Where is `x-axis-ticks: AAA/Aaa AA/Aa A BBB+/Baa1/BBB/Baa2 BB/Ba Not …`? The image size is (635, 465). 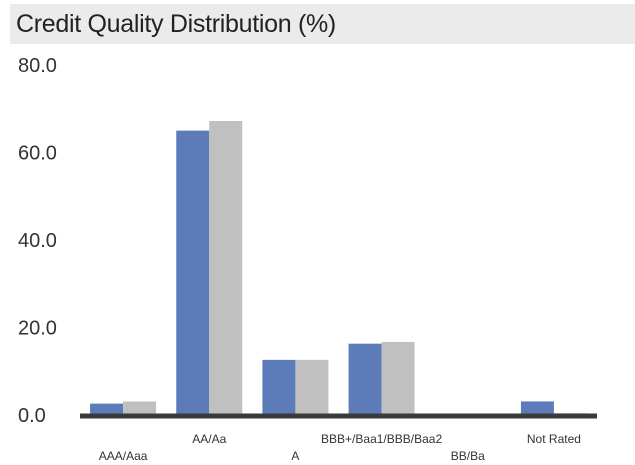
x-axis-ticks: AAA/Aaa AA/Aa A BBB+/Baa1/BBB/Baa2 BB/Ba Not … is located at coordinates (340, 447).